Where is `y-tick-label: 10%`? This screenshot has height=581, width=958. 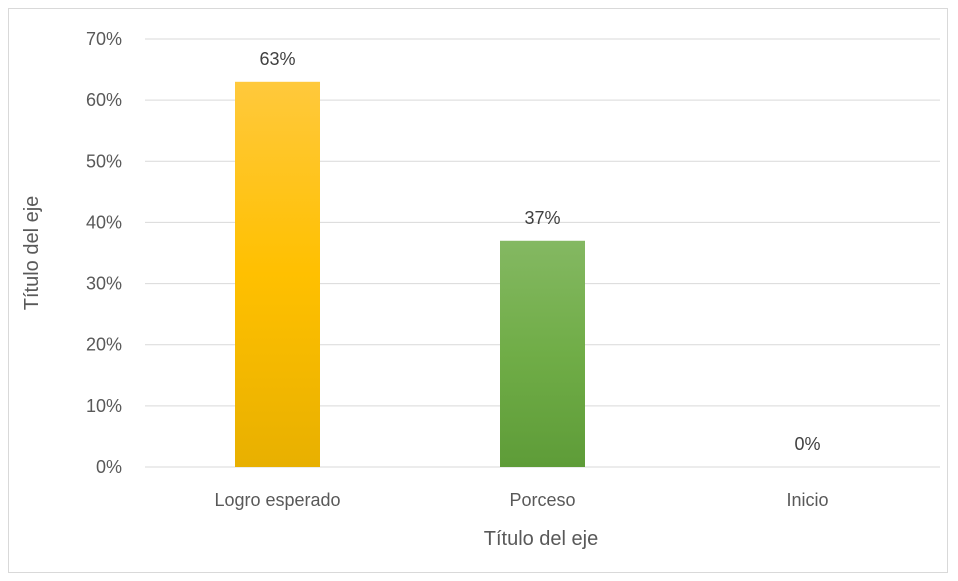 y-tick-label: 10% is located at coordinates (104, 406).